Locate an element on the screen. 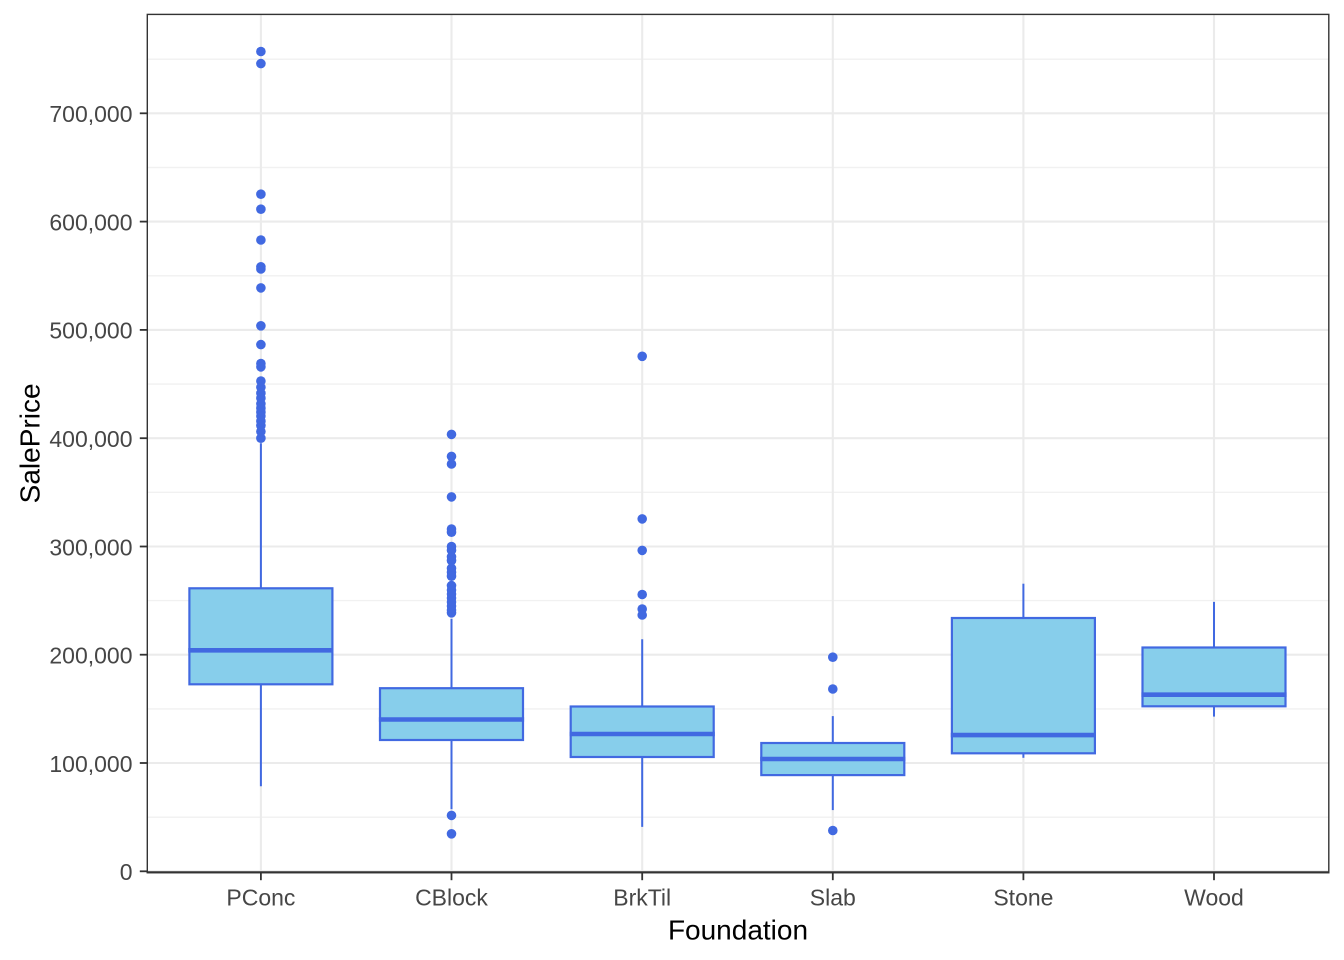  svg-text: Slab is located at coordinates (833, 898).